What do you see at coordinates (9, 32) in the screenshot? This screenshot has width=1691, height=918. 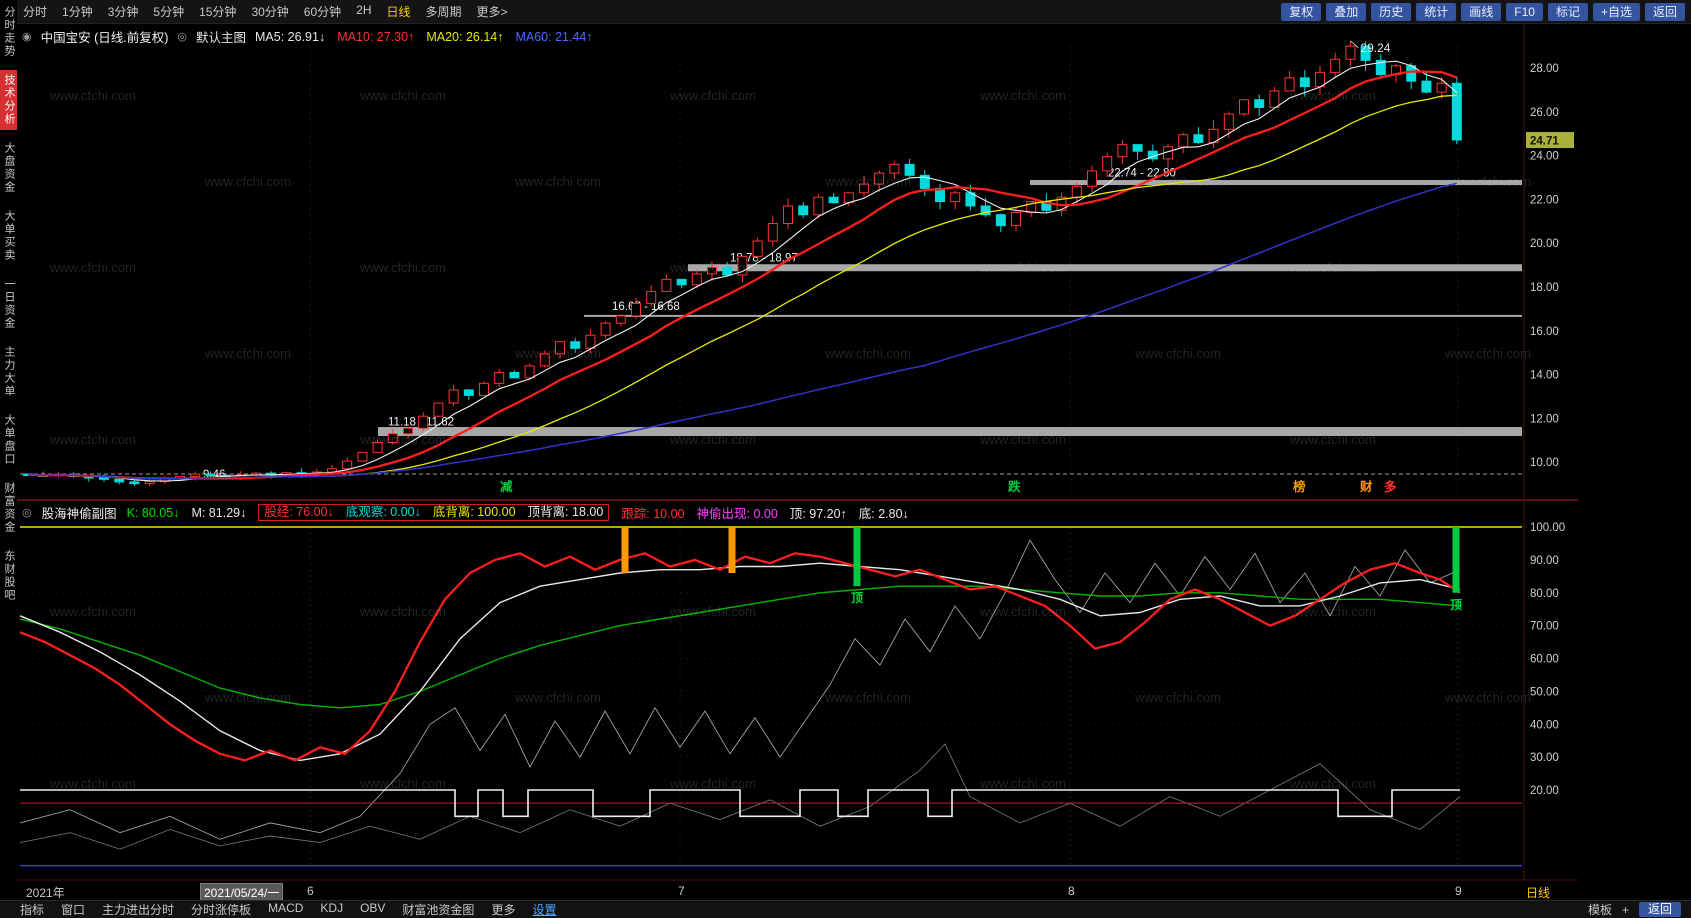 I see `sidebar-item-1: 分时走势` at bounding box center [9, 32].